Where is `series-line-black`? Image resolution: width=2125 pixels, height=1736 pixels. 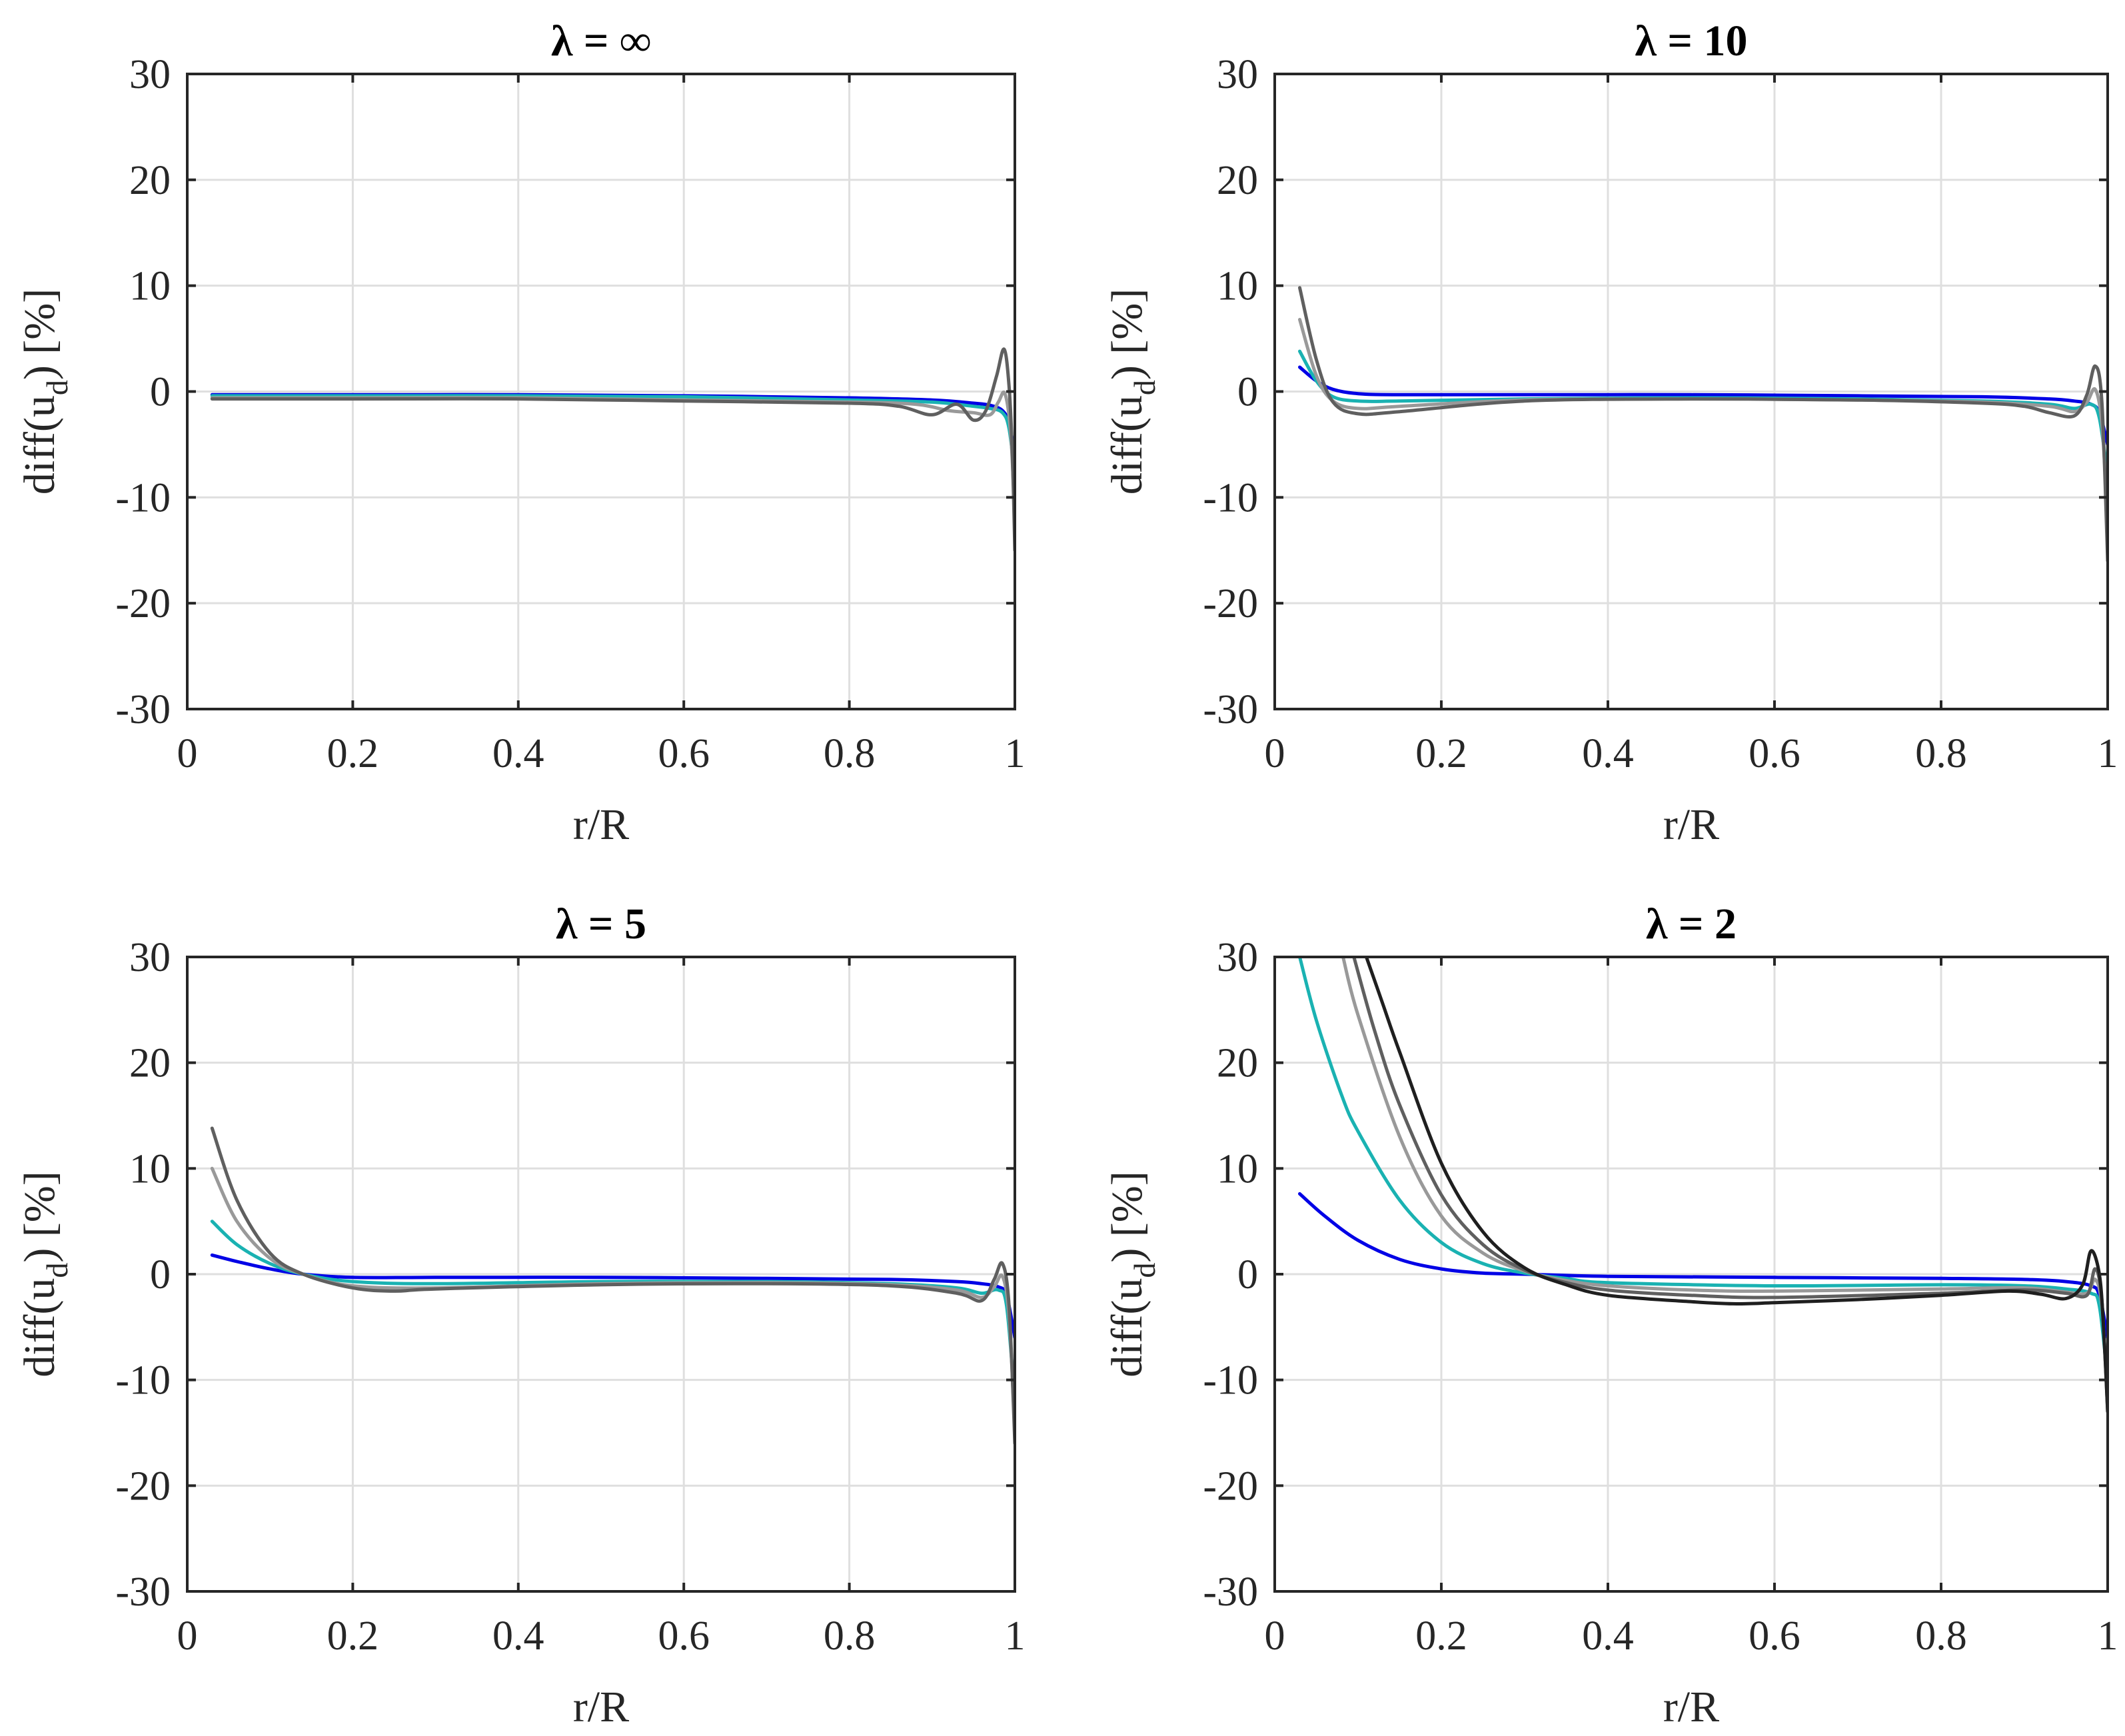 series-line-black is located at coordinates (1736, 1184).